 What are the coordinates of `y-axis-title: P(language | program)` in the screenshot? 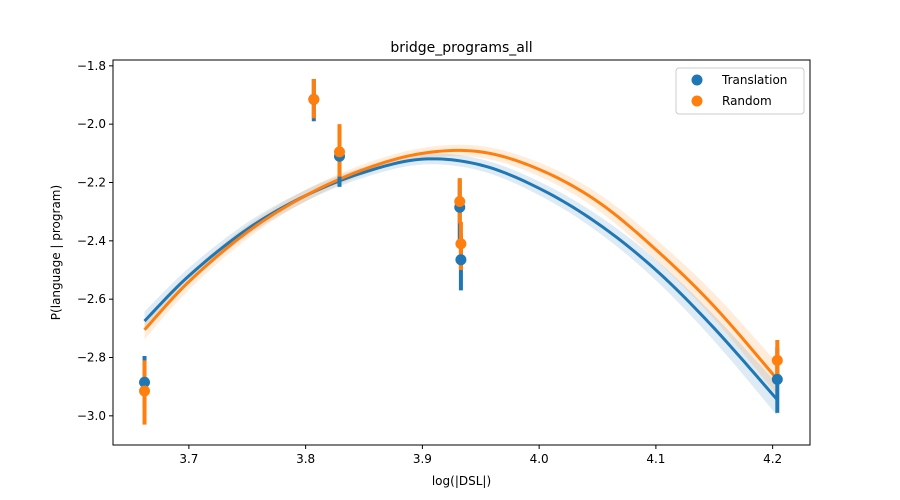 It's located at (56, 252).